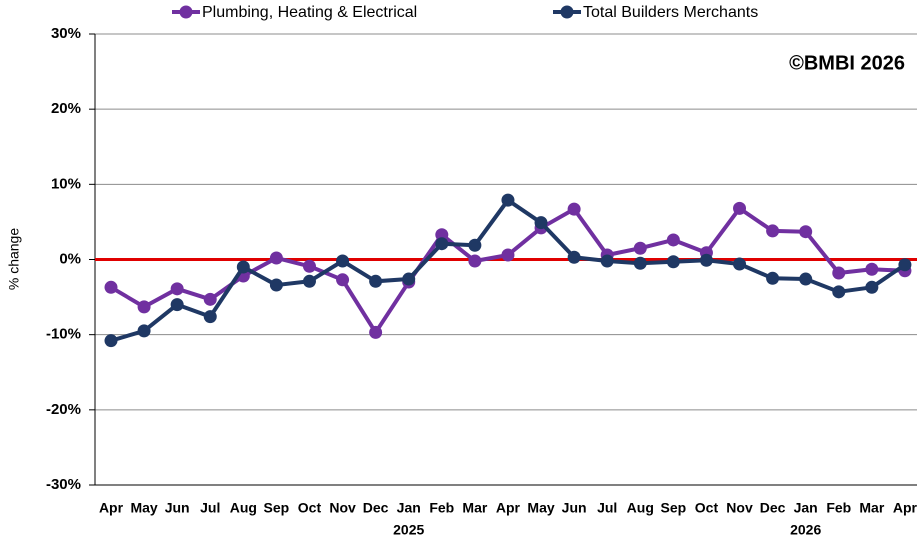  I want to click on y-tick-label: 20%, so click(66, 108).